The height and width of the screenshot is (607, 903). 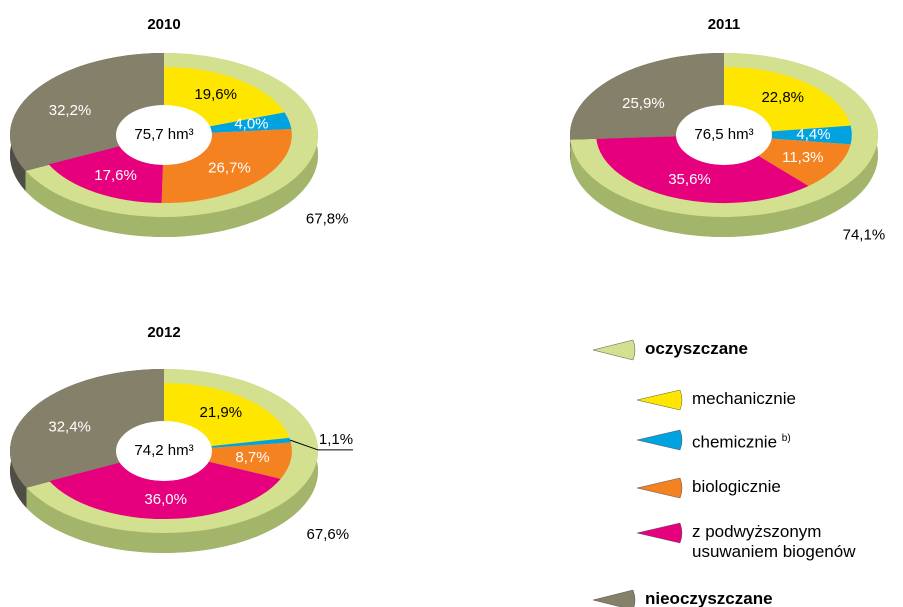 I want to click on center-label: 76,5 hm³, so click(x=723, y=134).